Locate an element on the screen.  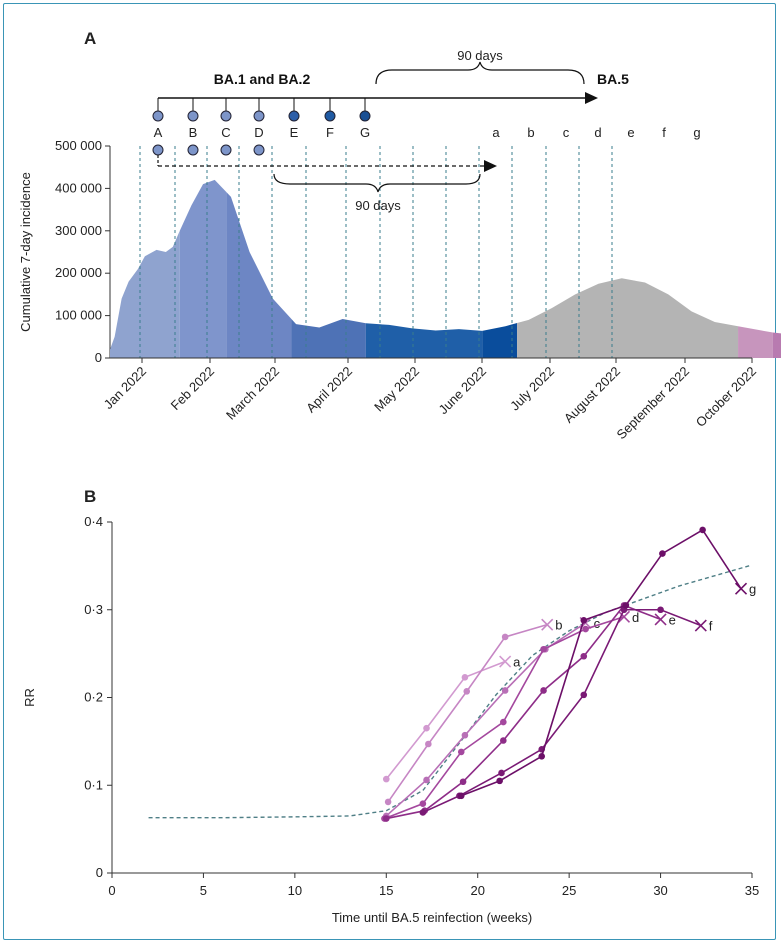
series-label-d: d is located at coordinates (635, 617).